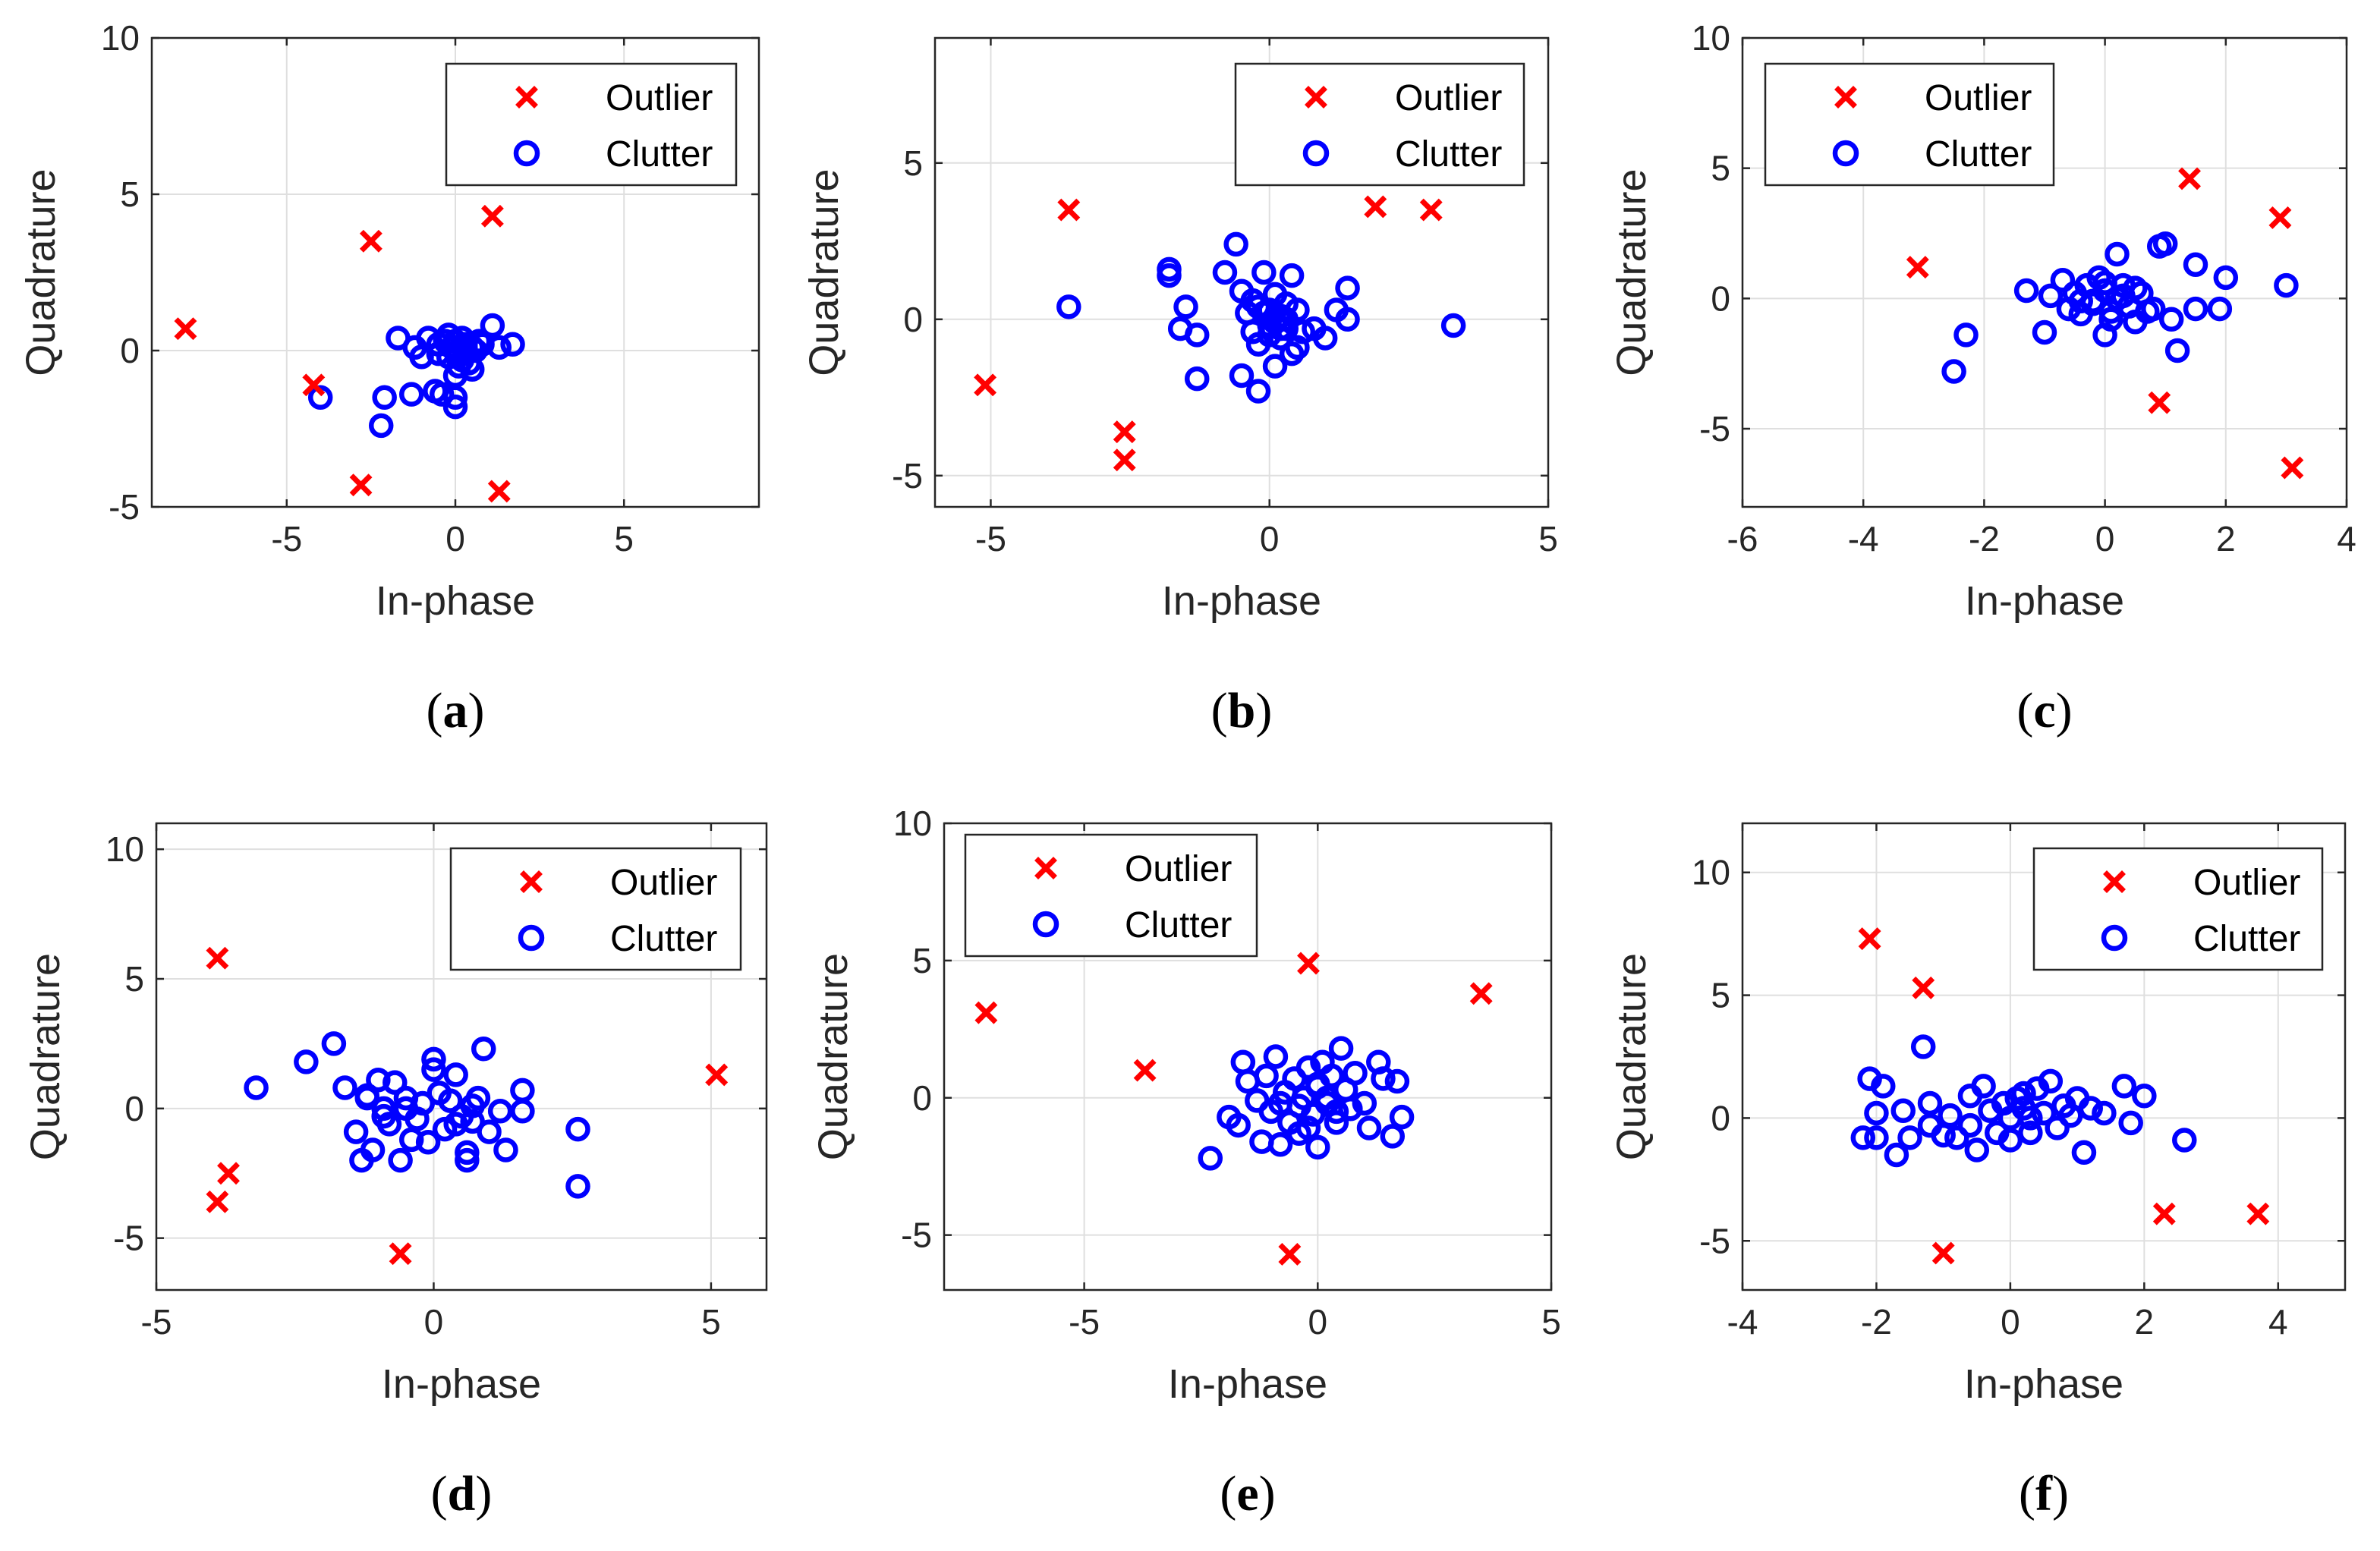 This screenshot has height=1551, width=2380. Describe the element at coordinates (624, 538) in the screenshot. I see `x-tick-label: 5` at that location.